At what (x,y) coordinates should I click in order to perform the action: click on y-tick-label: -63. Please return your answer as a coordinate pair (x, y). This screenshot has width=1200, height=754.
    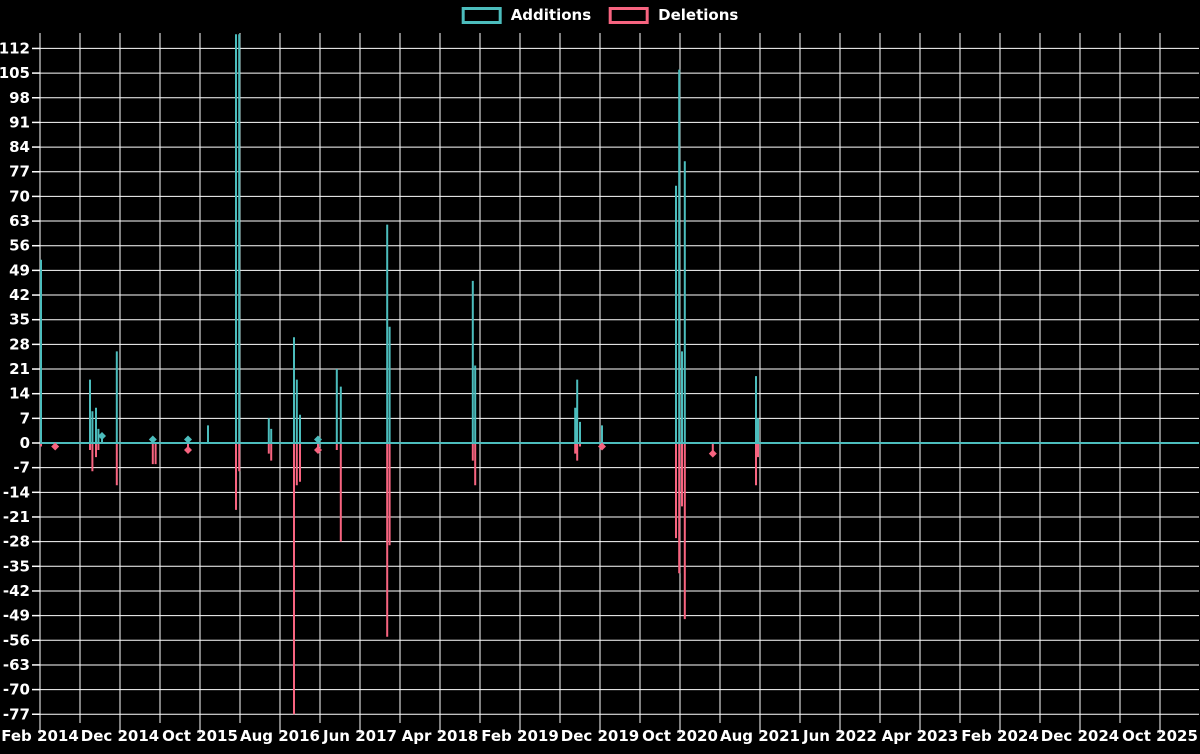
    Looking at the image, I should click on (16, 665).